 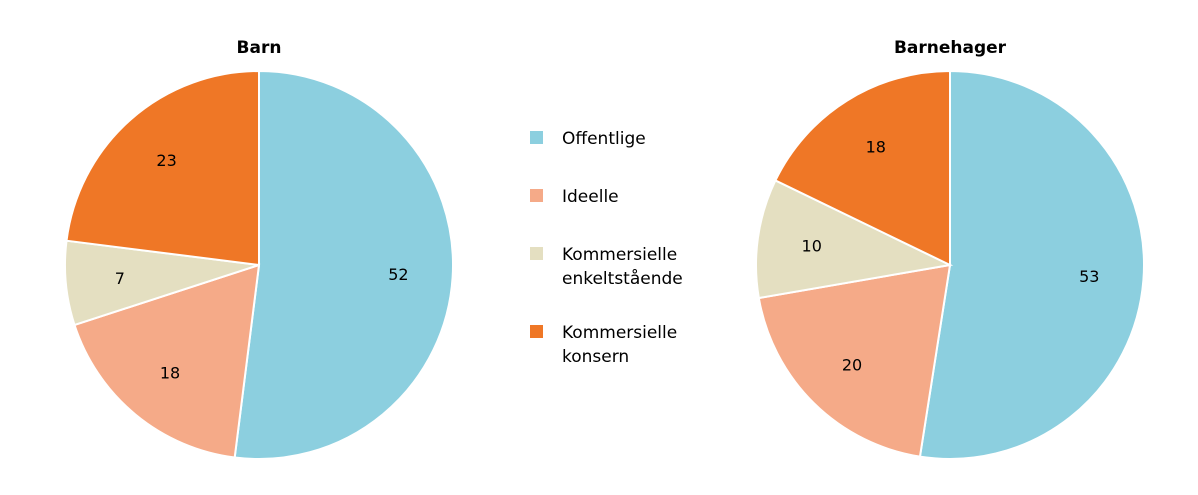 What do you see at coordinates (259, 48) in the screenshot?
I see `pie-title-barn: Barn` at bounding box center [259, 48].